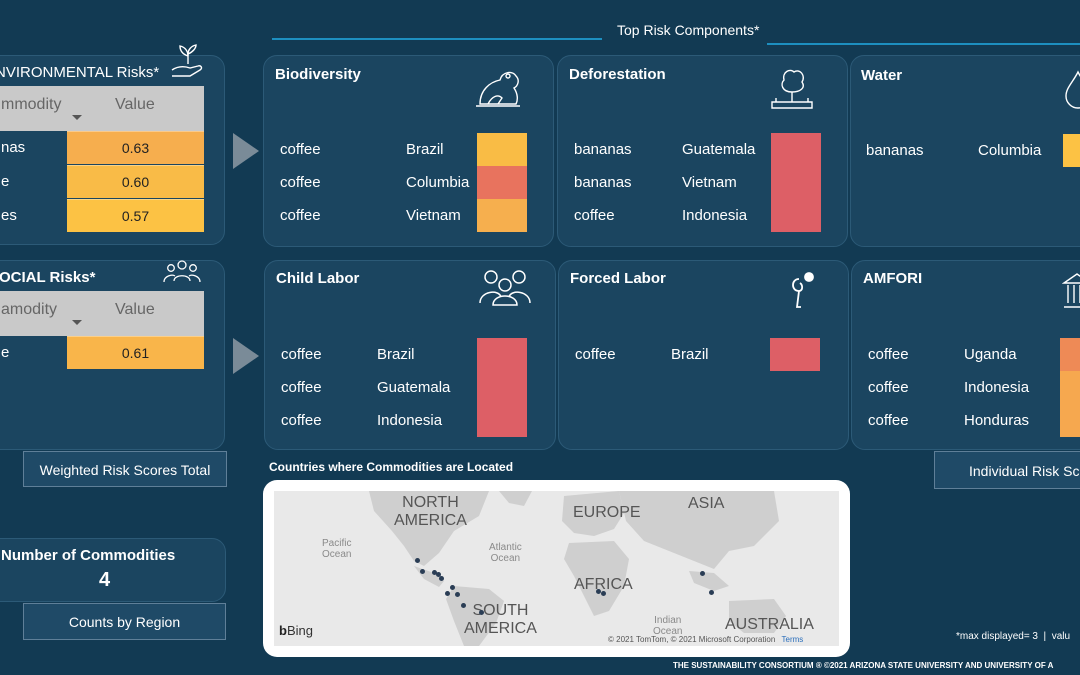 The height and width of the screenshot is (675, 1080). I want to click on institution-icon, so click(1071, 290).